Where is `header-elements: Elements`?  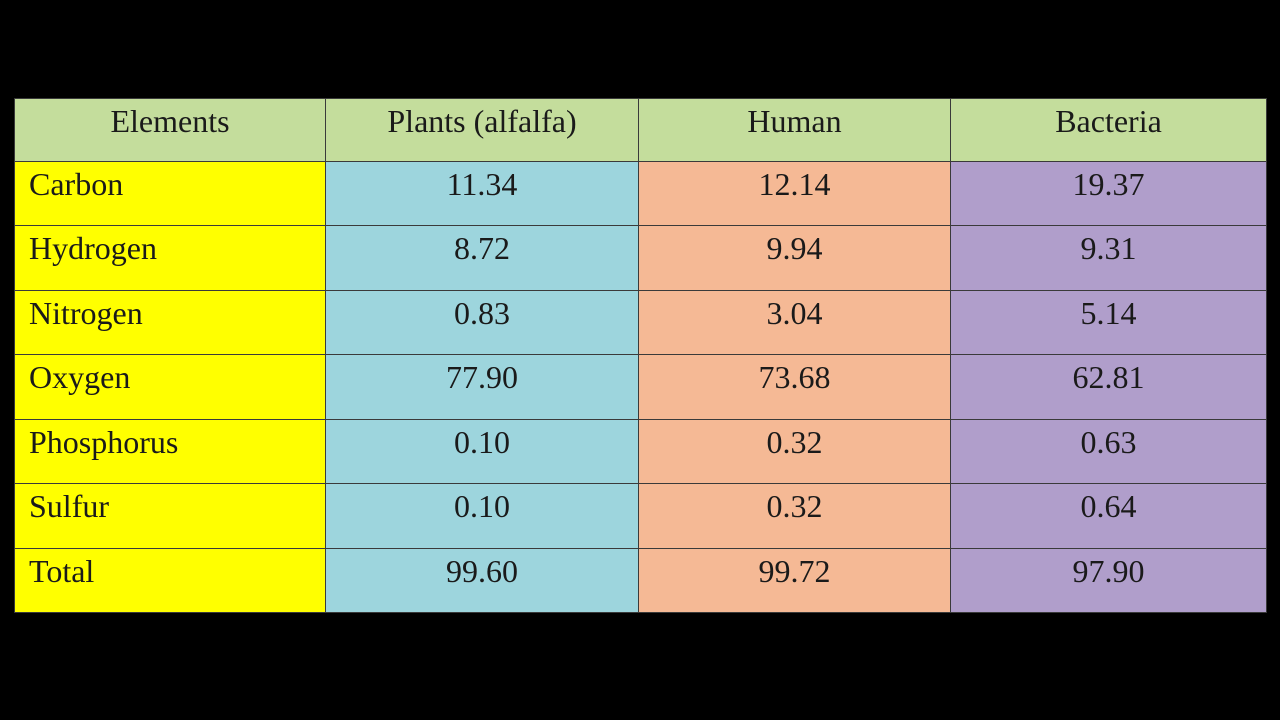 header-elements: Elements is located at coordinates (170, 130).